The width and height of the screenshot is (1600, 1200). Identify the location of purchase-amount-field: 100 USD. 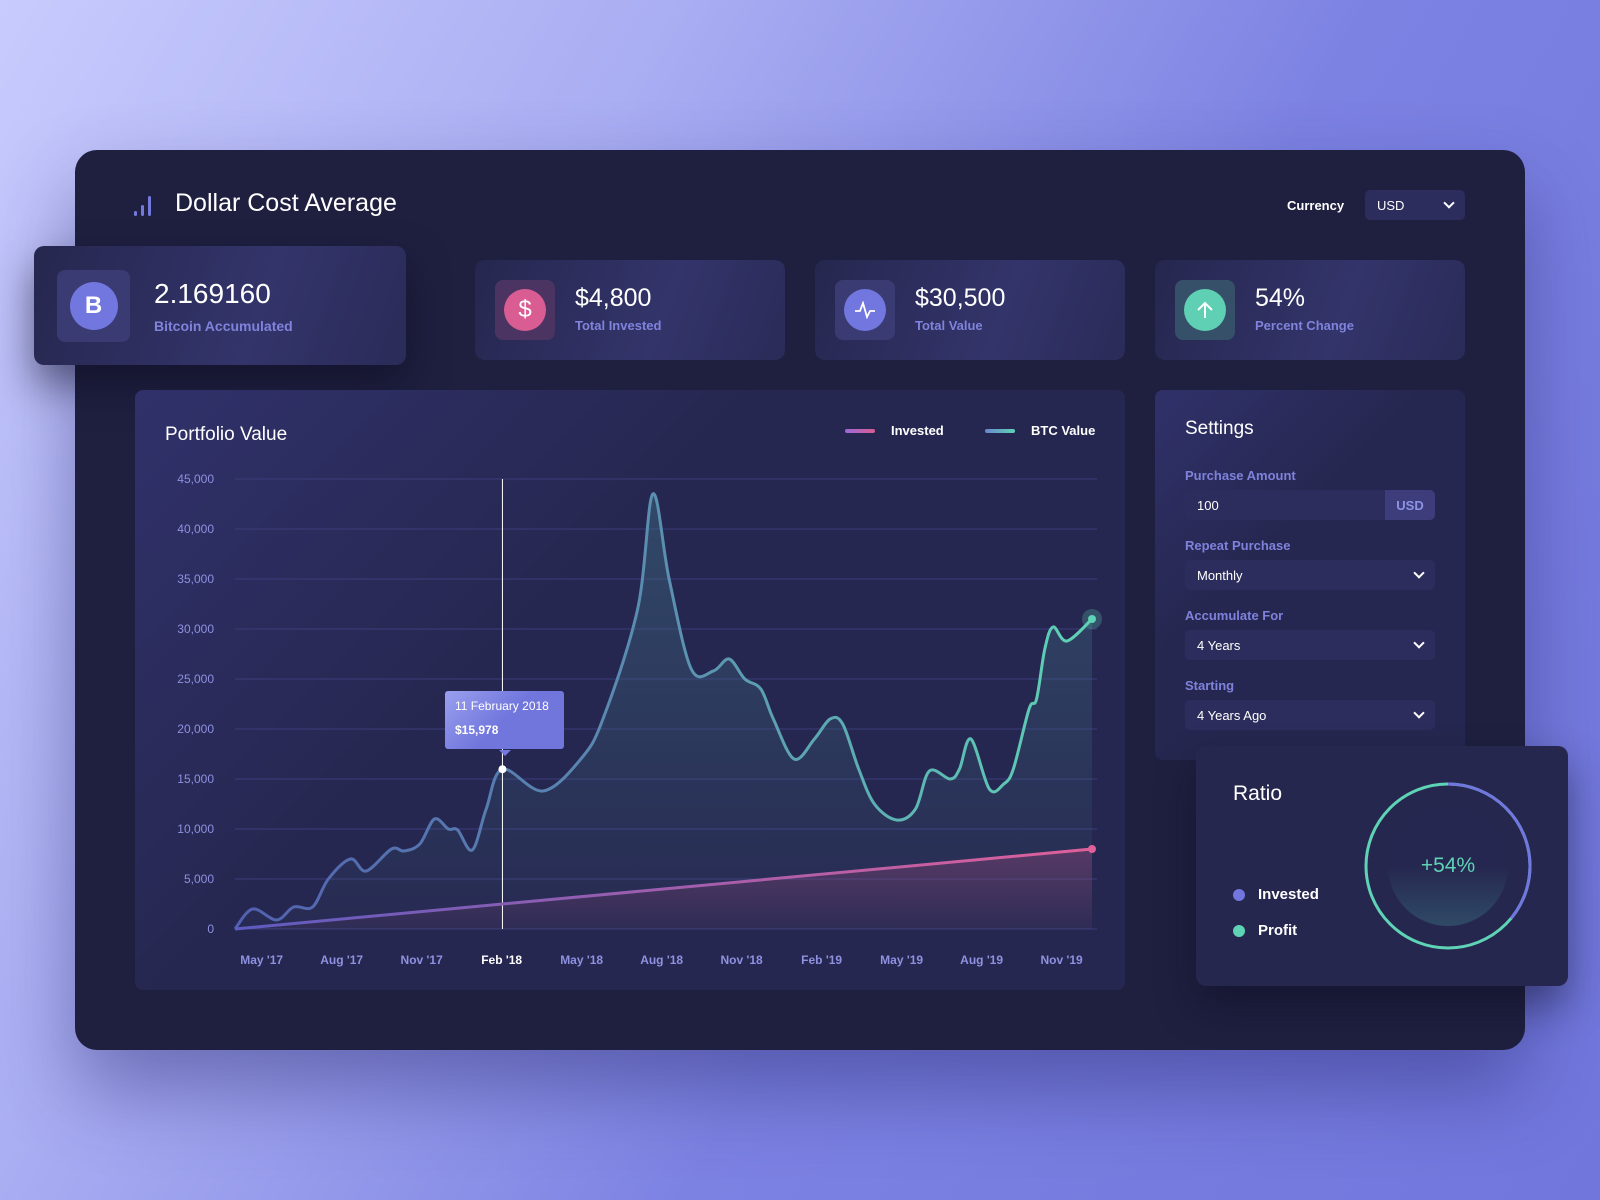
(1310, 505).